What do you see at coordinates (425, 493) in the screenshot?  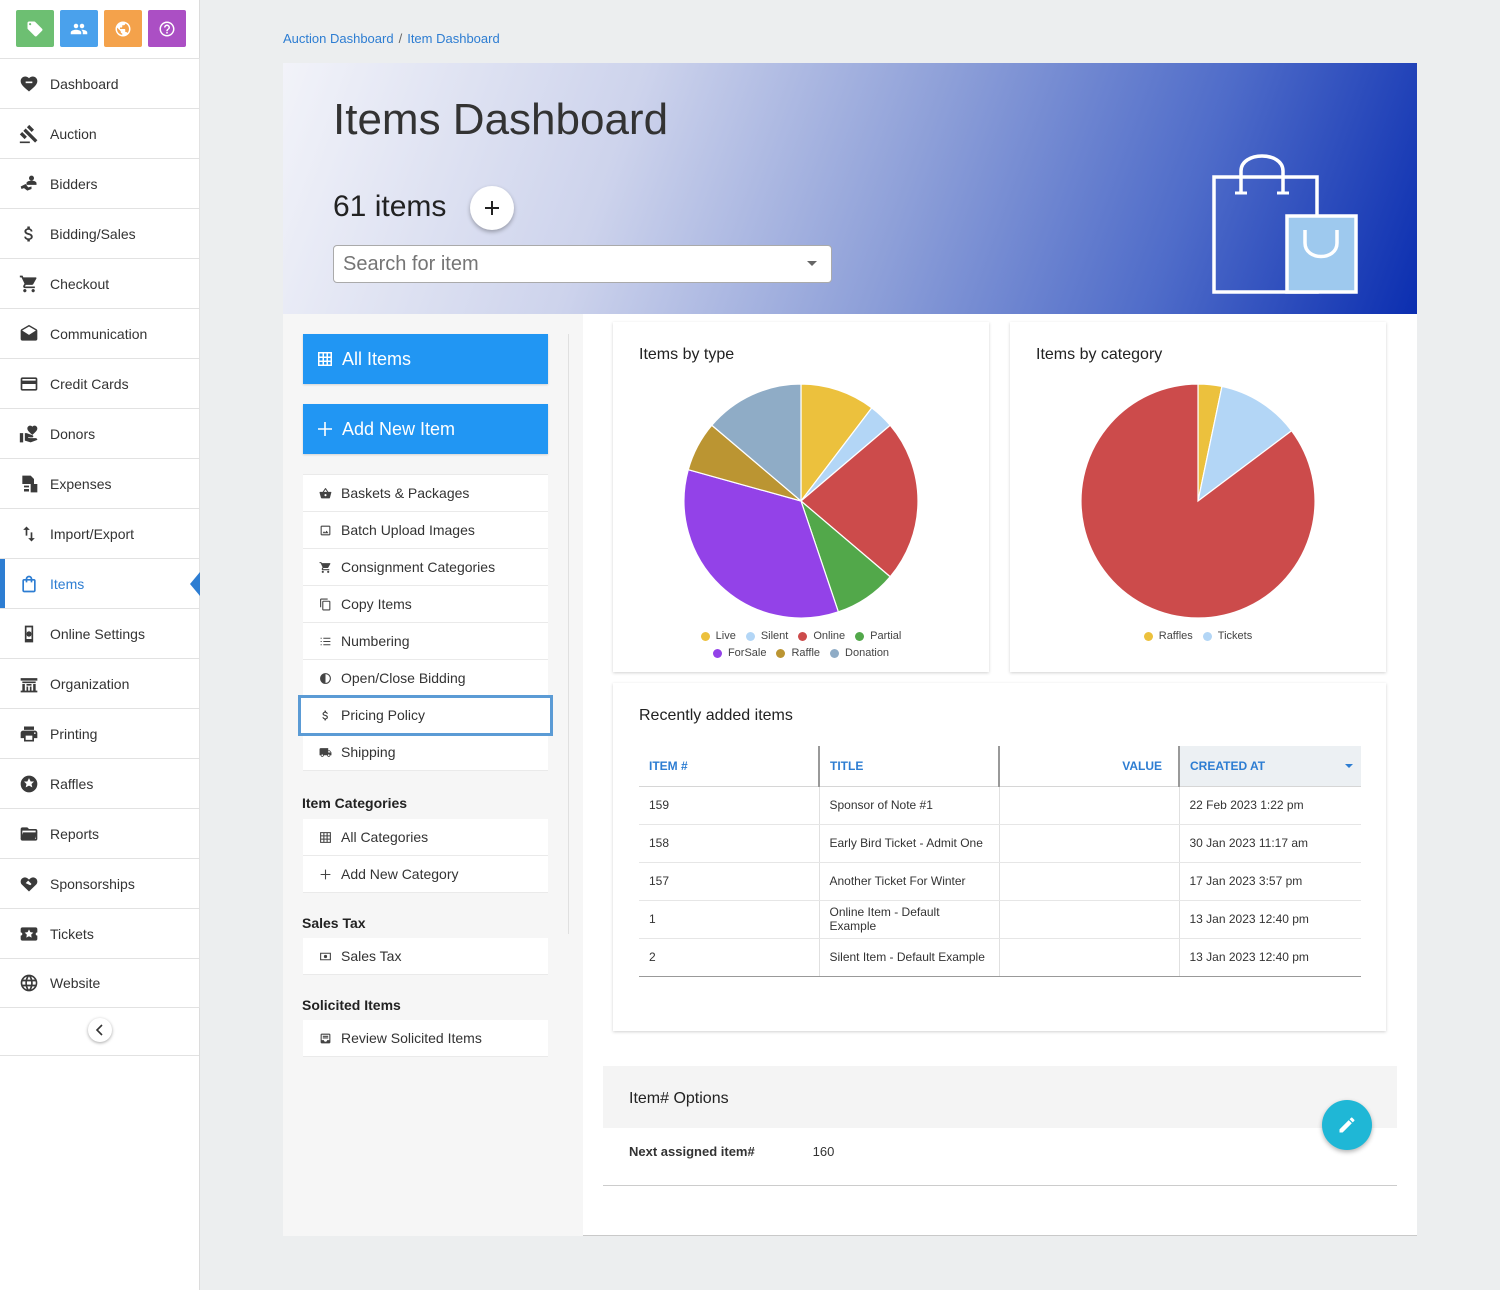 I see `subnav-item-baskets-packages: Baskets & Packages` at bounding box center [425, 493].